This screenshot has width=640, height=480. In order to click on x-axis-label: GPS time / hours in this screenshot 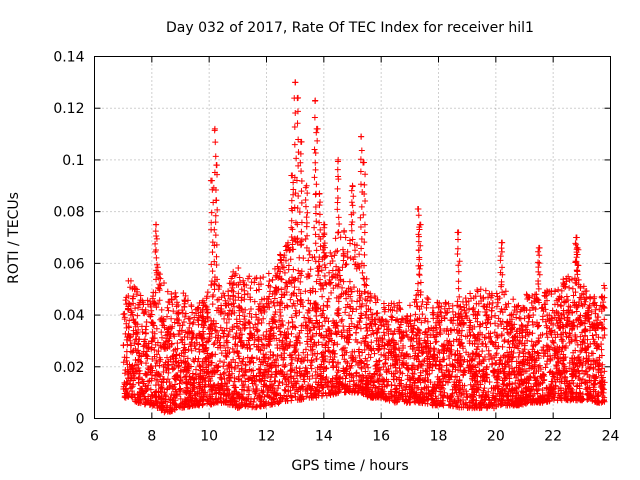, I will do `click(349, 466)`.